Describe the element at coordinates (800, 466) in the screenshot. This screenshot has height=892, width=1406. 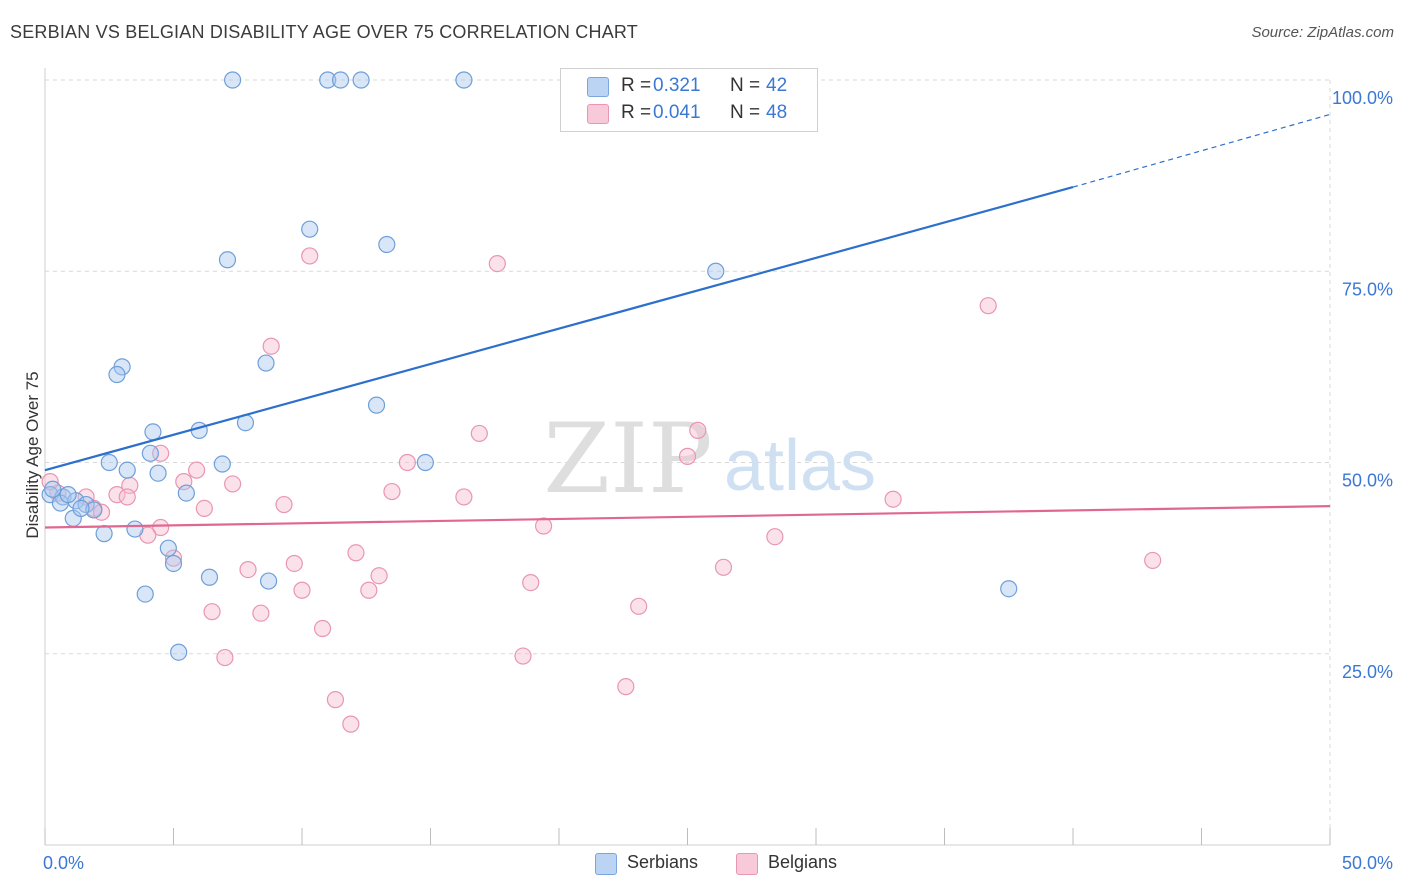
I see `watermark-atlas: atlas` at that location.